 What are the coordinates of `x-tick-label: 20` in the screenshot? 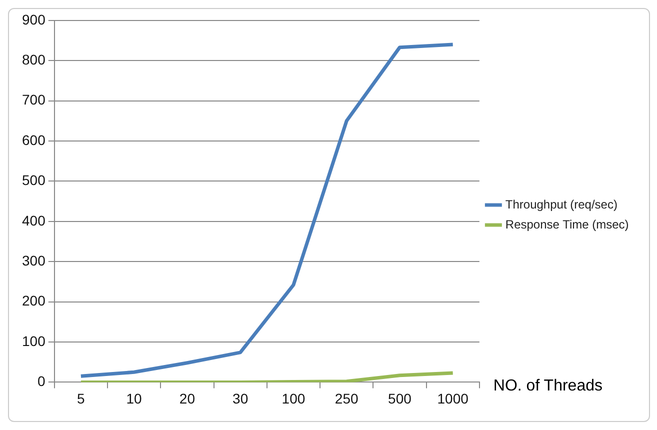 It's located at (187, 398).